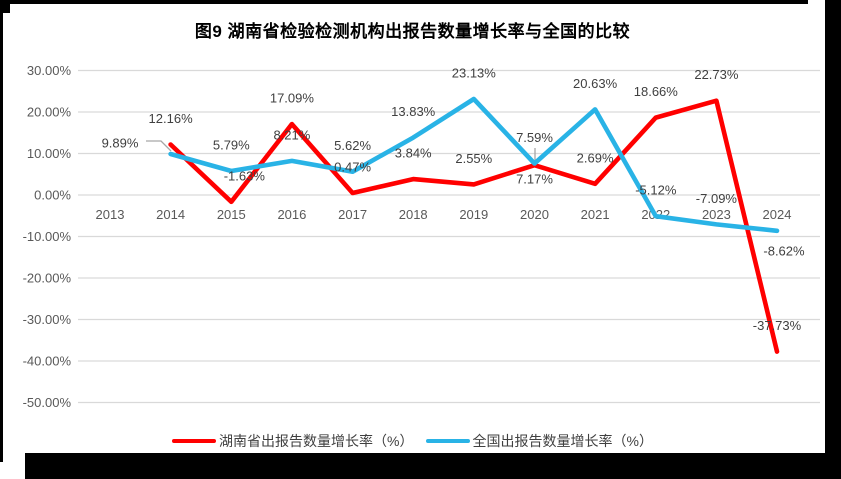  What do you see at coordinates (110, 214) in the screenshot?
I see `x-tick-label: 2013` at bounding box center [110, 214].